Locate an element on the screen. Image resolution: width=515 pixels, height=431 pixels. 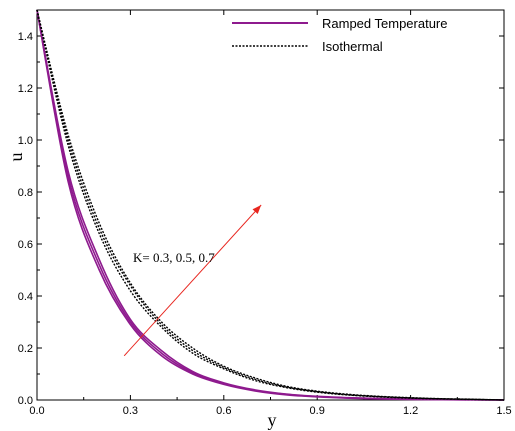
arrow-layer is located at coordinates (192, 280).